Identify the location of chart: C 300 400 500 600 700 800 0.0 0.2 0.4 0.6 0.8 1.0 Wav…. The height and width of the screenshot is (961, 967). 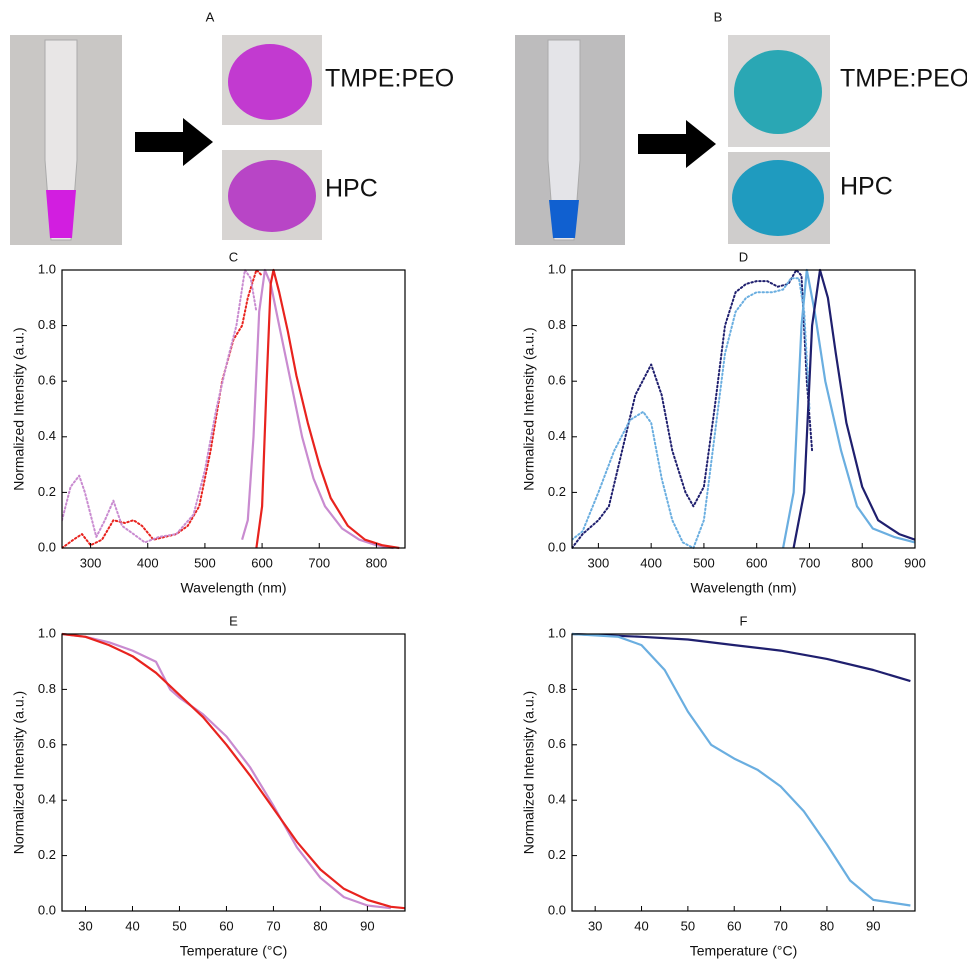
(208, 422).